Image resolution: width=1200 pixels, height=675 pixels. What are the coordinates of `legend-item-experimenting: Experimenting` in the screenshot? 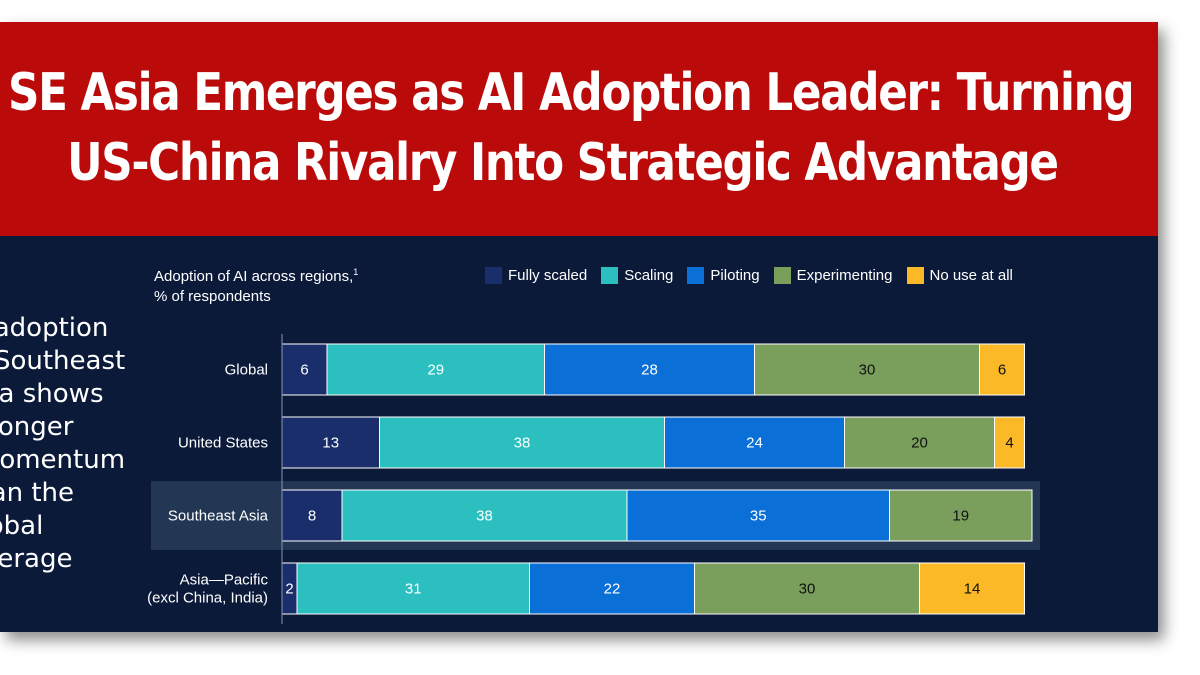 It's located at (833, 275).